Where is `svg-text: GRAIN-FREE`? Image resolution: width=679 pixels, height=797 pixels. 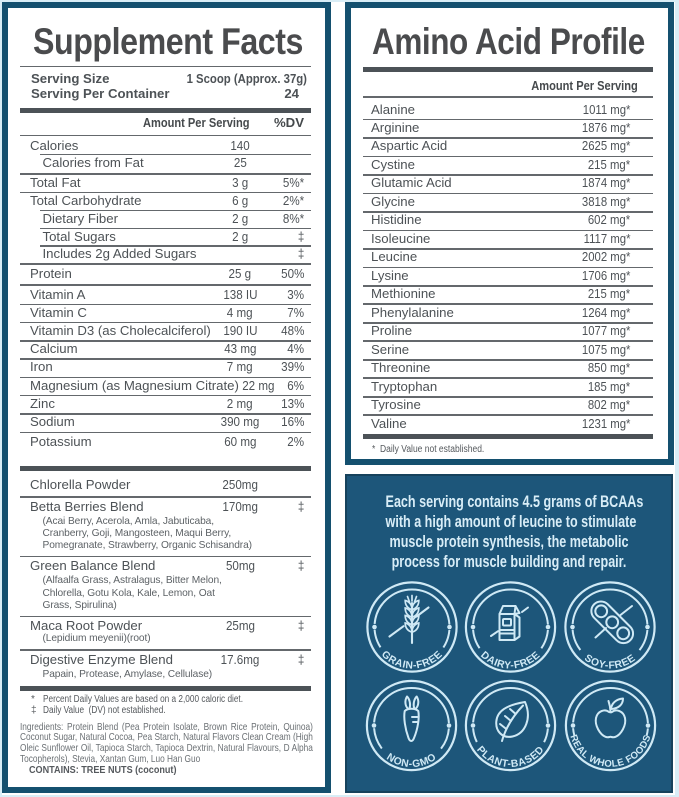
svg-text: GRAIN-FREE is located at coordinates (412, 660).